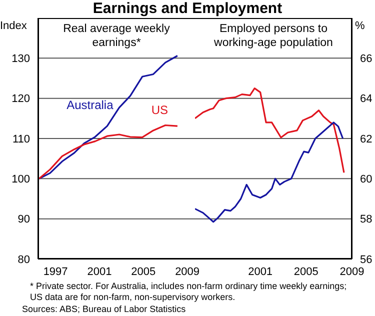 This screenshot has height=316, width=375. Describe the element at coordinates (21, 59) in the screenshot. I see `y-tick-label: 130` at that location.